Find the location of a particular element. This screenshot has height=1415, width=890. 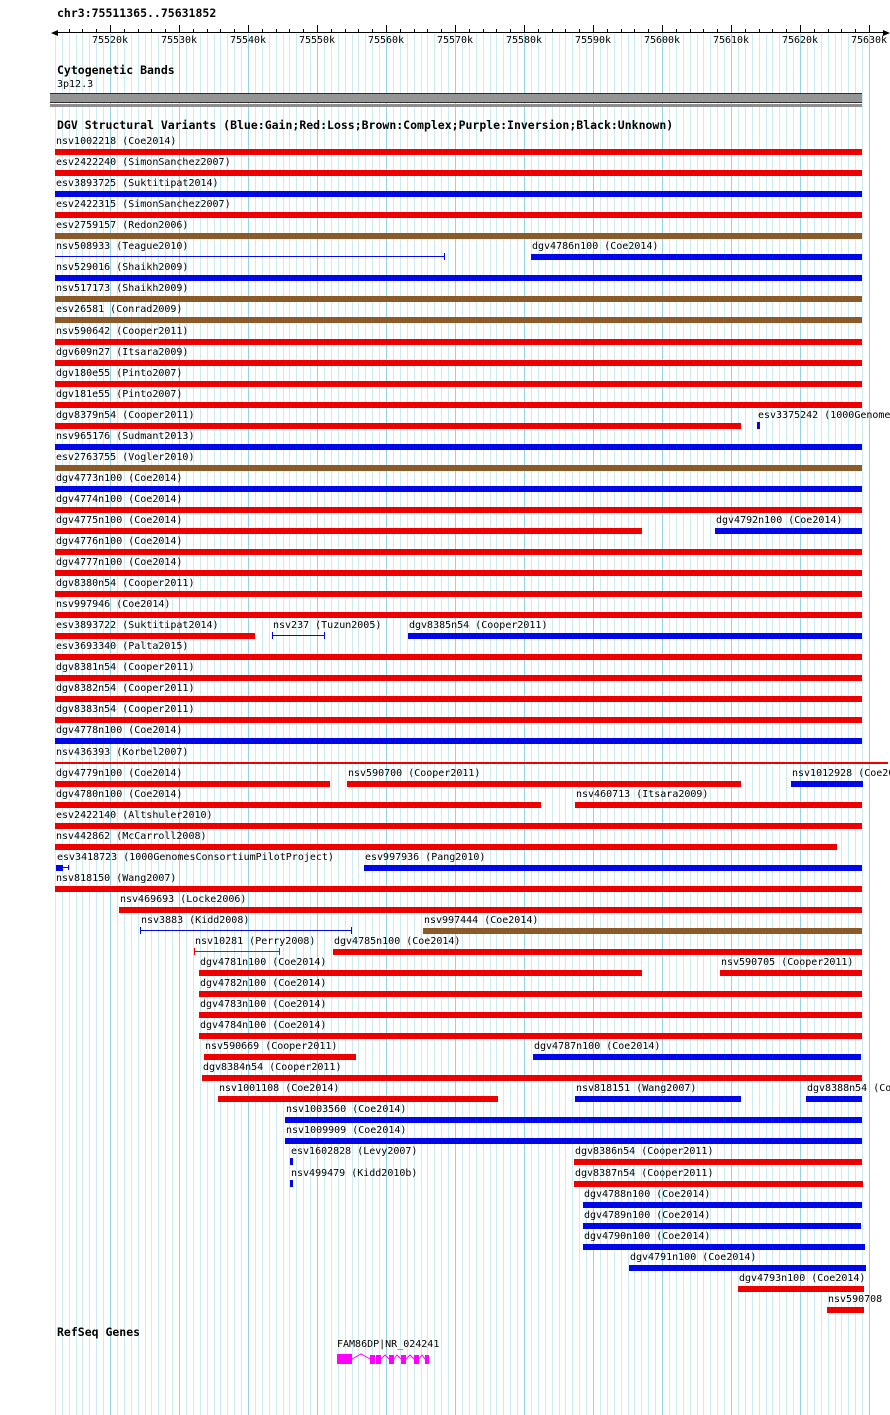

variant-label: nsv460713 (Itsara2009) is located at coordinates (642, 794).